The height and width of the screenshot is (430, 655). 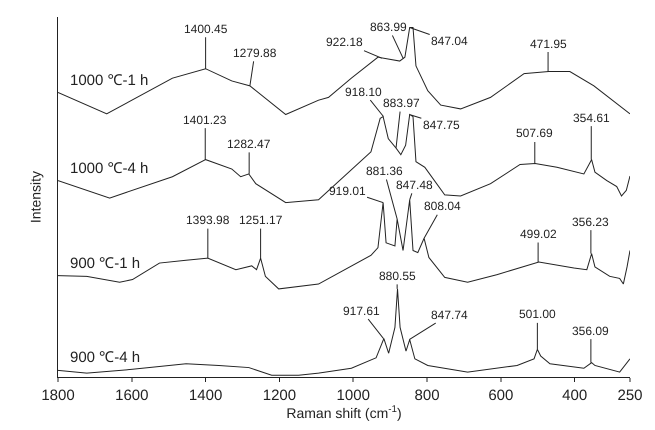 I want to click on annotation: 917.61, so click(x=361, y=311).